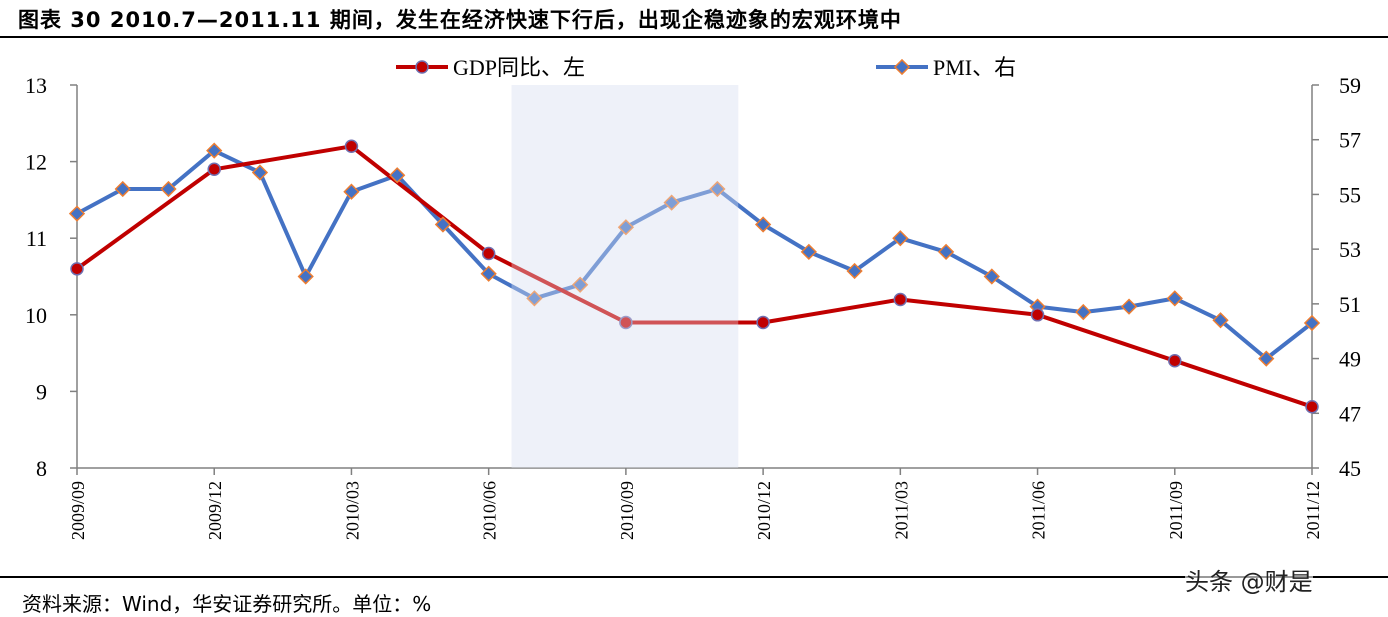  I want to click on right-tick-label: 57, so click(1350, 140).